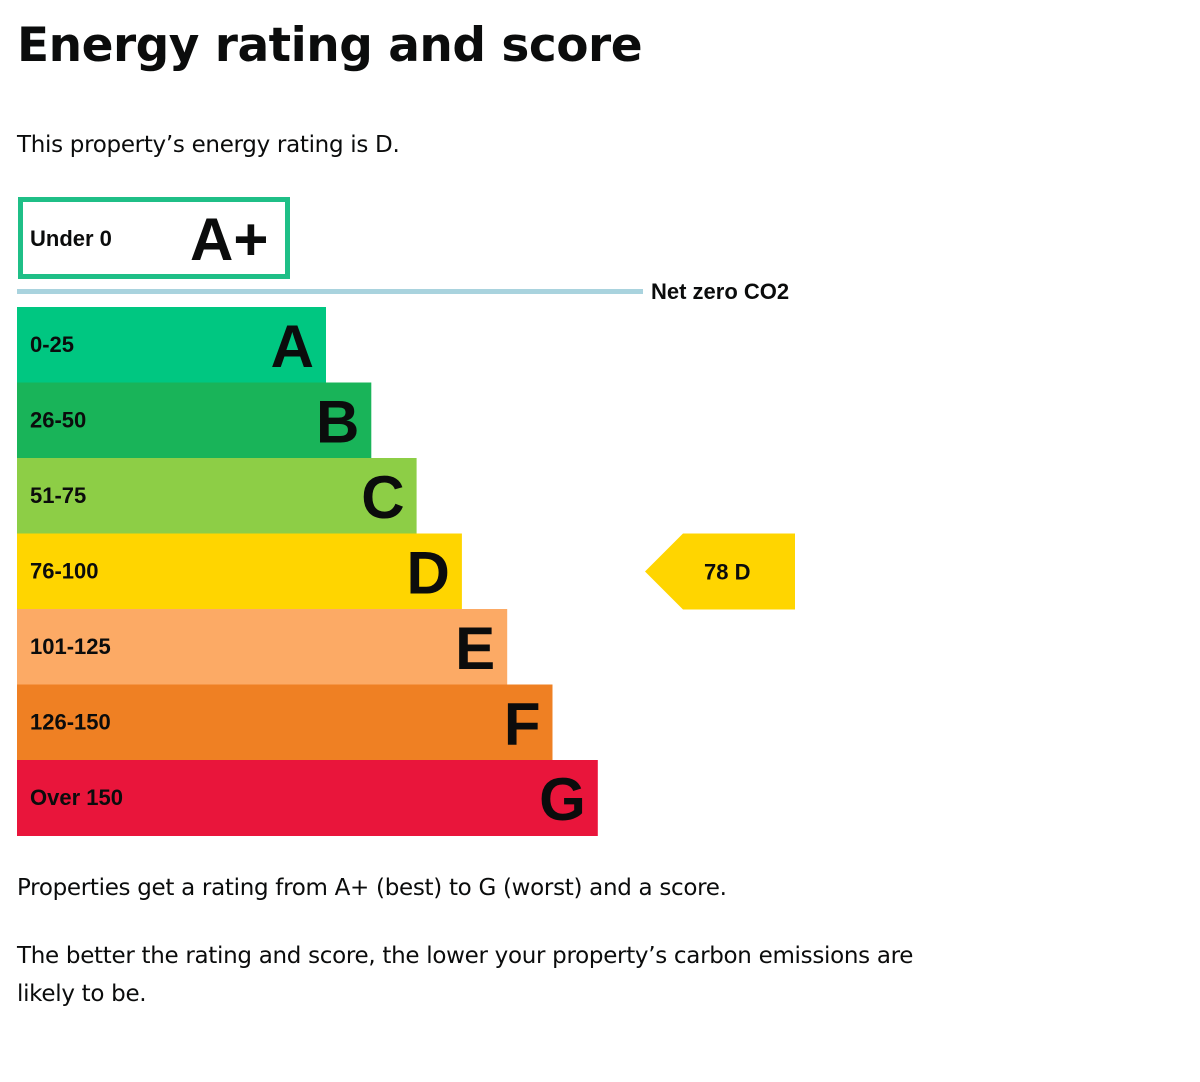 The height and width of the screenshot is (1082, 1200). I want to click on band-a-plus-letter: A+, so click(229, 239).